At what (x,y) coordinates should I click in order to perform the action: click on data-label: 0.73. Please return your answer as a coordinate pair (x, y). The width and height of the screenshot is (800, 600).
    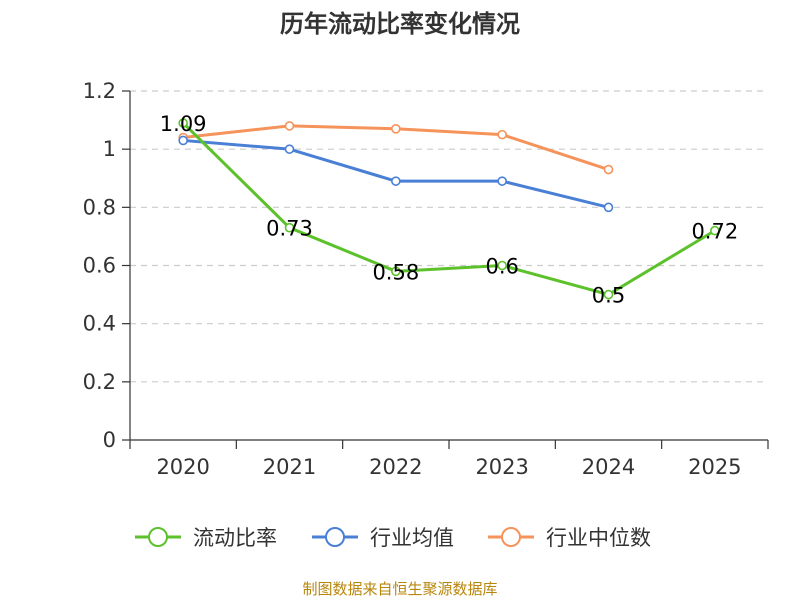
    Looking at the image, I should click on (289, 229).